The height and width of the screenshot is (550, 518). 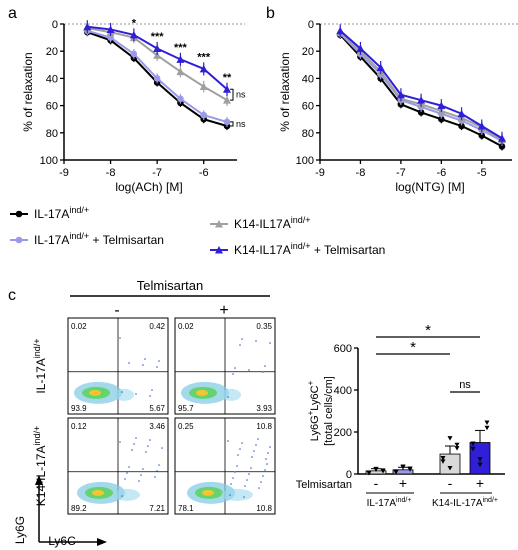 I want to click on chart-a-ytick-label: 80, so click(x=52, y=134).